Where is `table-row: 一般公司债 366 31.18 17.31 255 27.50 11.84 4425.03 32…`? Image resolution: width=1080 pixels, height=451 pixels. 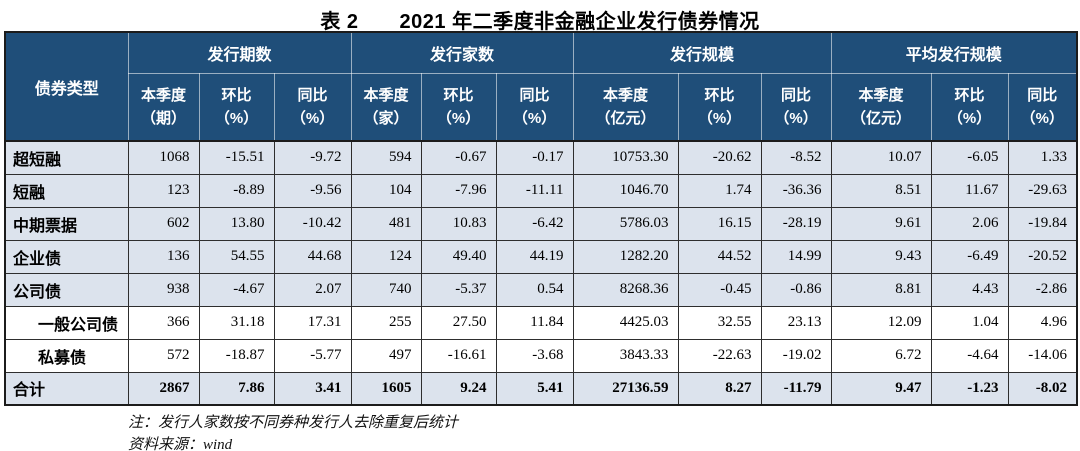 table-row: 一般公司债 366 31.18 17.31 255 27.50 11.84 4425.03 32… is located at coordinates (541, 322).